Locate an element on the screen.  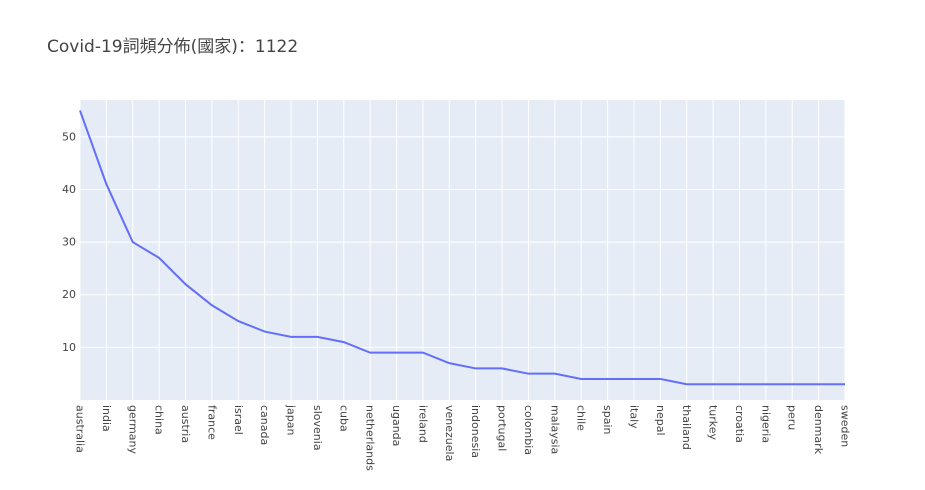
y-tick-label: 20 is located at coordinates (69, 294).